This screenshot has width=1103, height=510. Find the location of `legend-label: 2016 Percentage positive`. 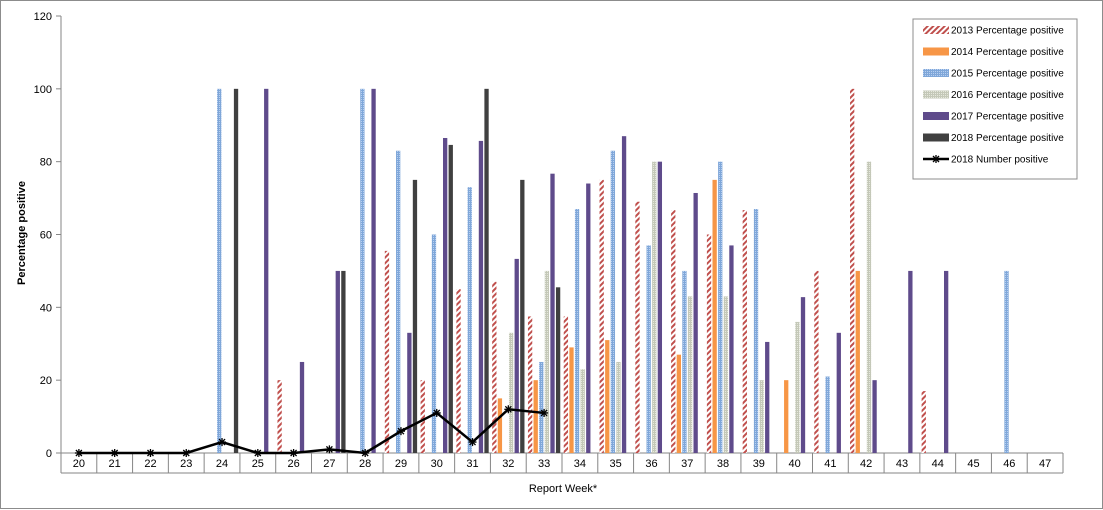

legend-label: 2016 Percentage positive is located at coordinates (1007, 95).